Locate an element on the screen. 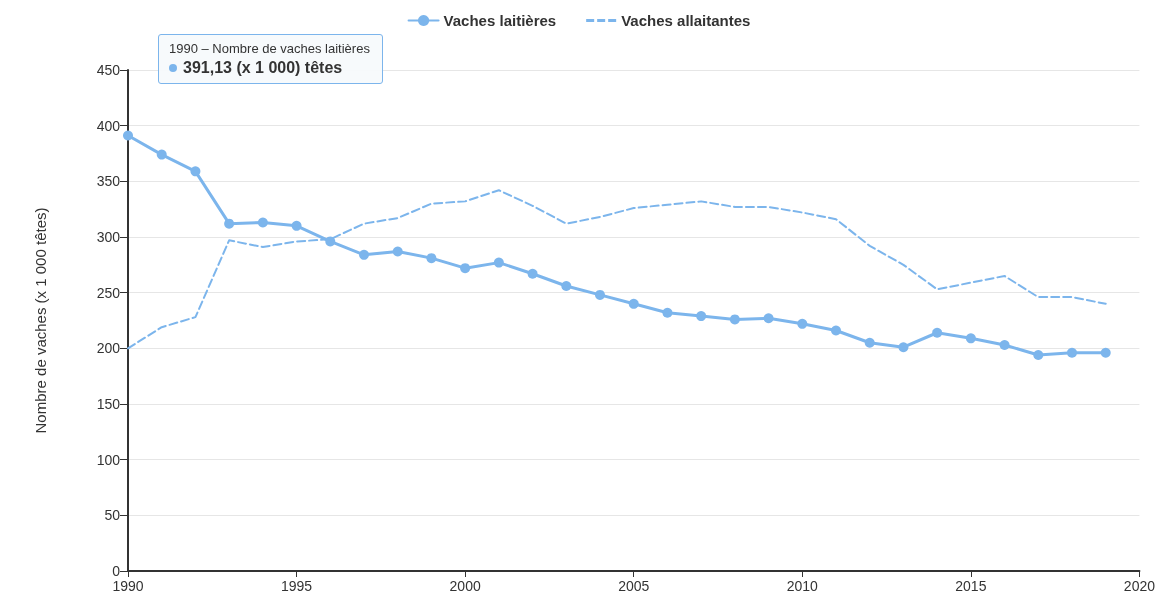 This screenshot has width=1158, height=604. y-tick-label: 300 is located at coordinates (108, 237).